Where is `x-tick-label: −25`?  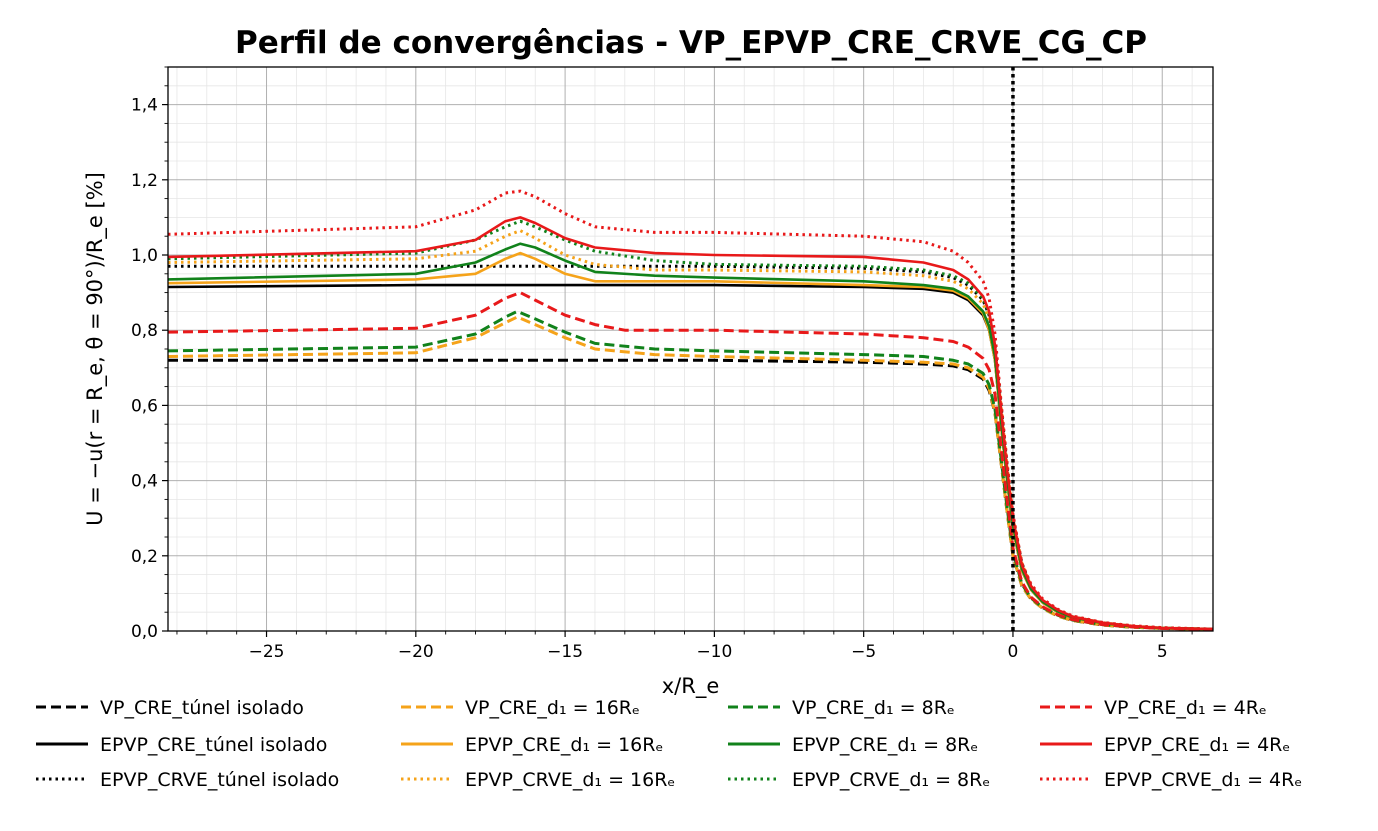
x-tick-label: −25 is located at coordinates (267, 652).